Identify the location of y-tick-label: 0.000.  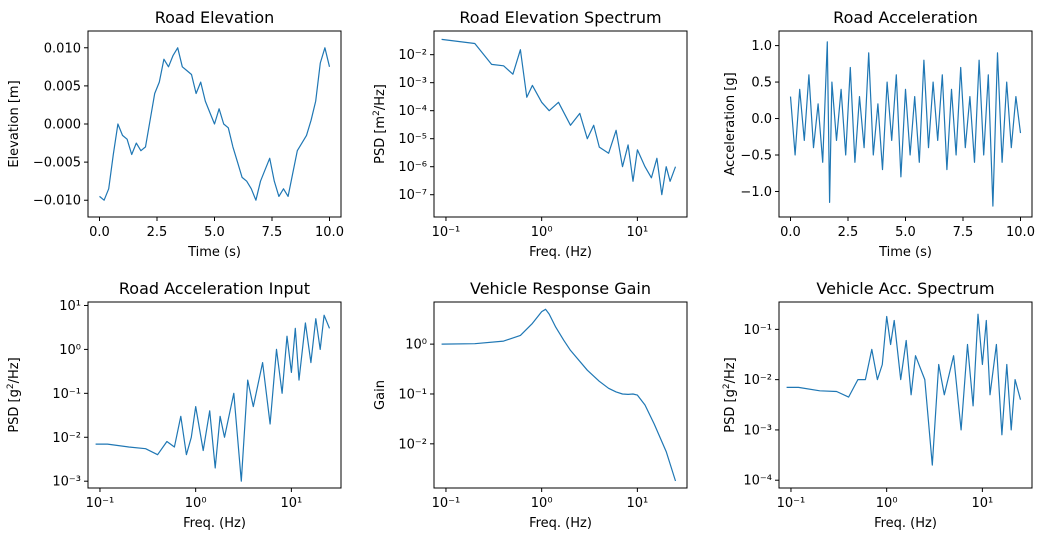
(62, 125).